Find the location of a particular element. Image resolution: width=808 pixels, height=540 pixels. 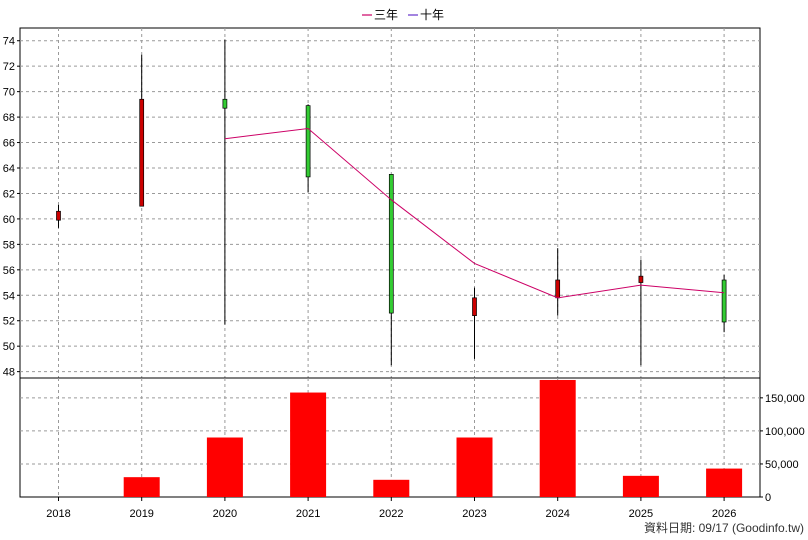

chart-legend: 三年 十年 is located at coordinates (403, 15).